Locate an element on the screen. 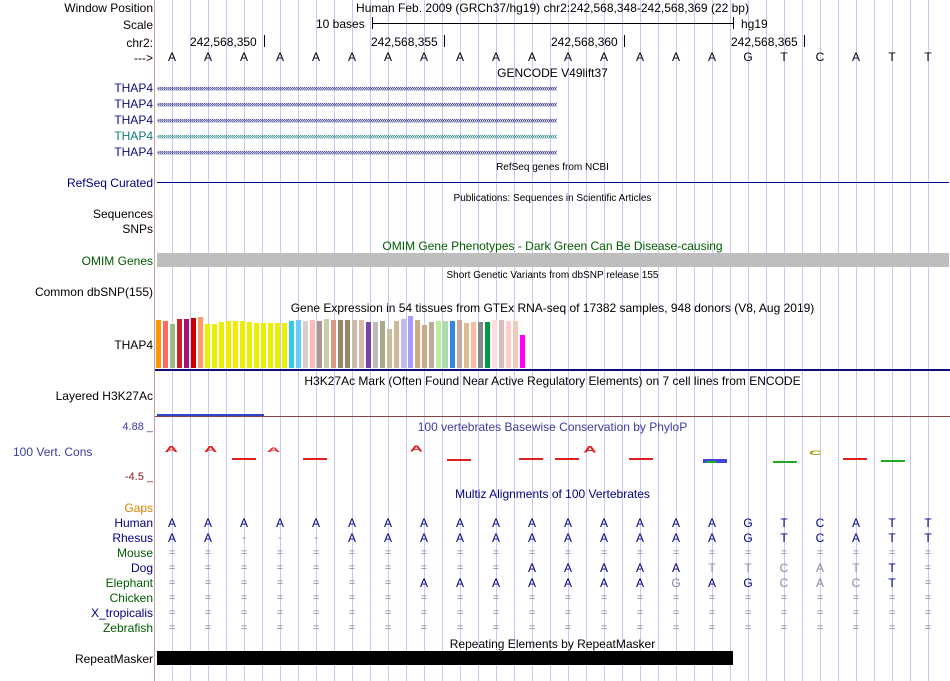  repeatmasker-element is located at coordinates (445, 658).